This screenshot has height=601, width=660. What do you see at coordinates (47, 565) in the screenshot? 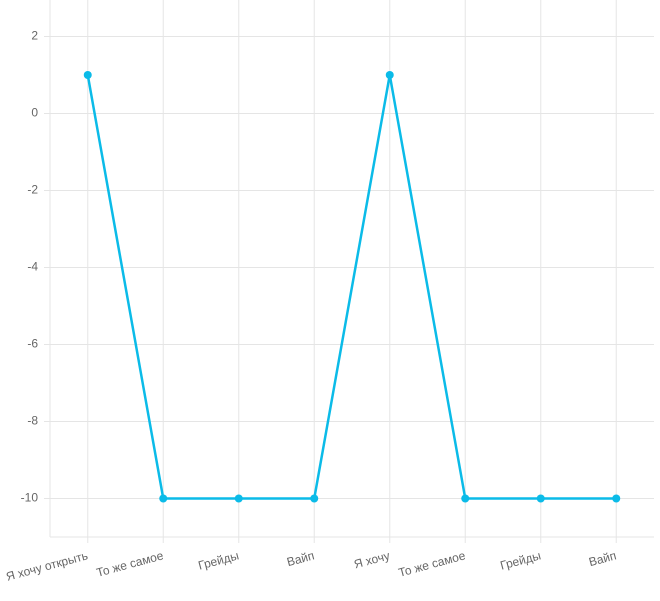
I see `x-tick-label: Я хочу открыть` at bounding box center [47, 565].